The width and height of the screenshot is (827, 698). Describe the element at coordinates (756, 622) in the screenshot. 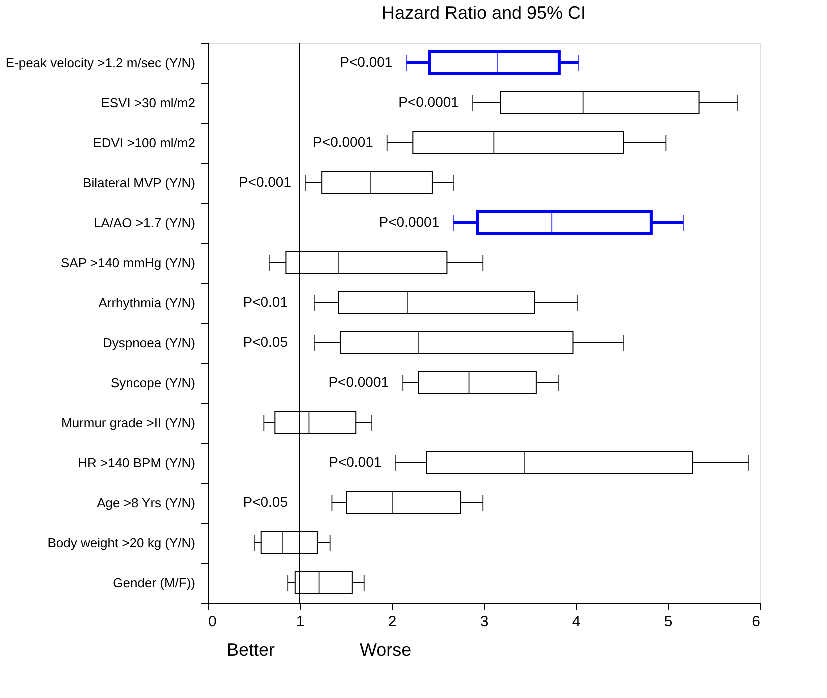

I see `x-tick-label: 6` at that location.